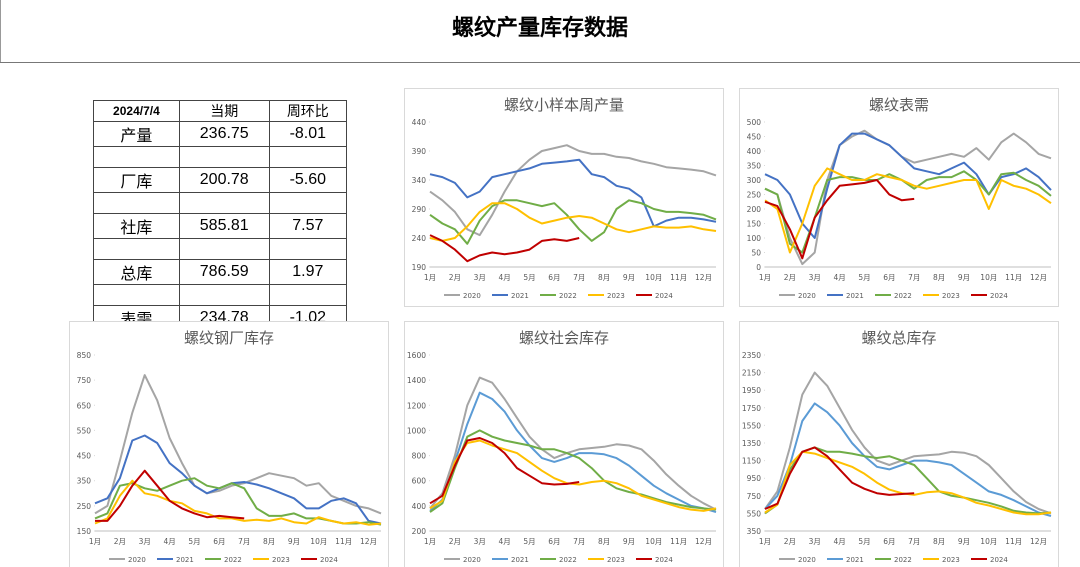  I want to click on y-tick-label: 750, so click(754, 496).